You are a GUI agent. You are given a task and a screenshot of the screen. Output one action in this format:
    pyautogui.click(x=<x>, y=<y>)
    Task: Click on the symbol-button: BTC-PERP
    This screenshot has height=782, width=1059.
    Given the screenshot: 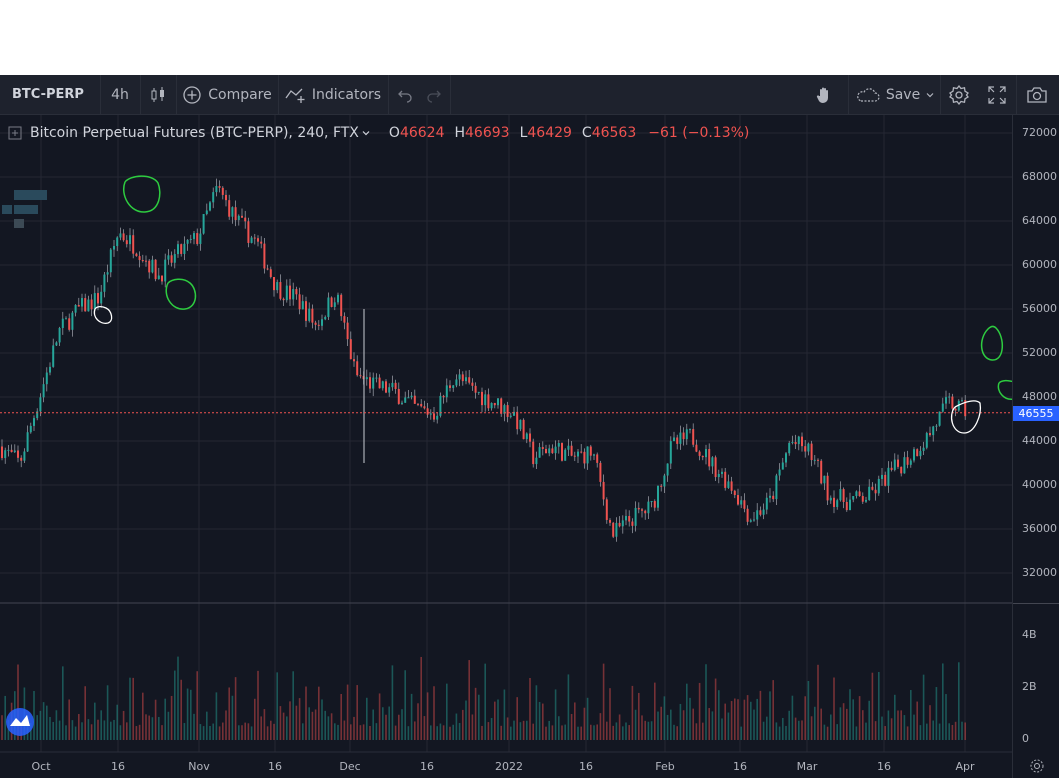 What is the action you would take?
    pyautogui.click(x=48, y=94)
    